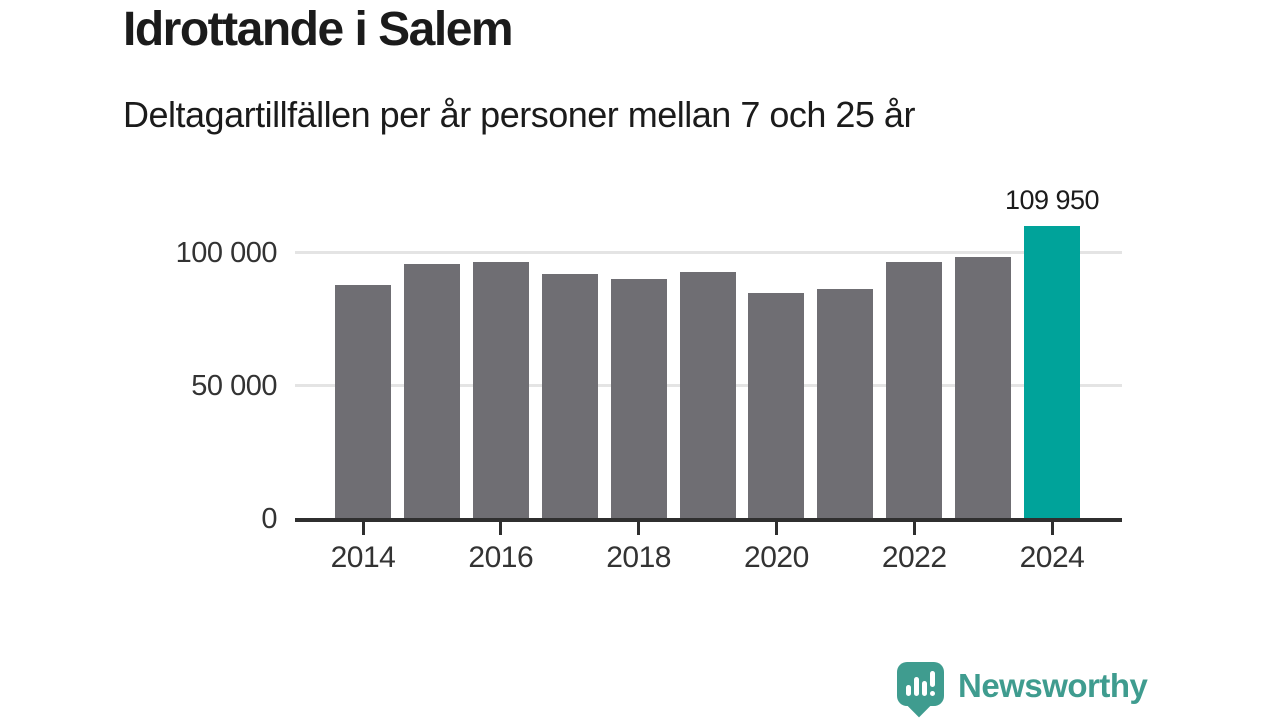 This screenshot has height=720, width=1280. I want to click on newsworthy-logo: Newsworthy, so click(1027, 689).